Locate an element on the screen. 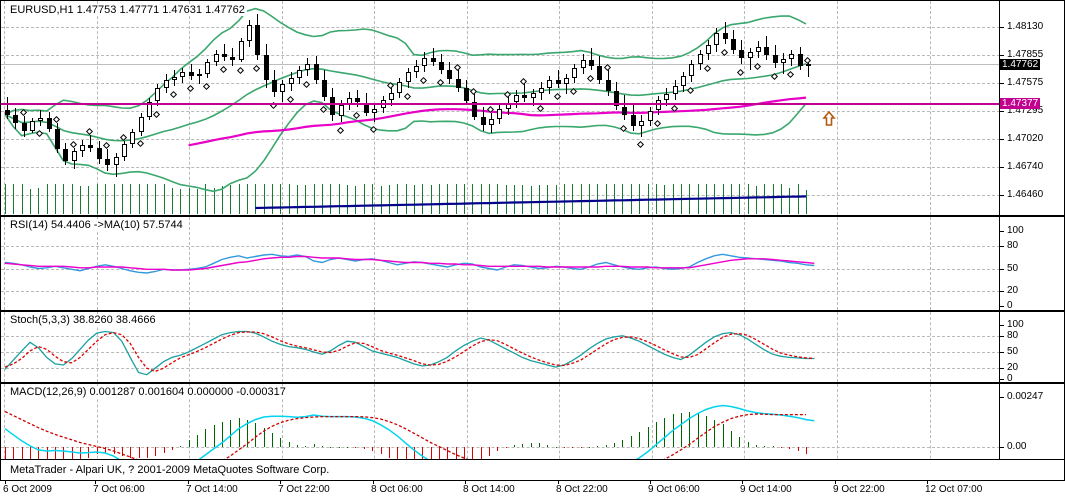 The width and height of the screenshot is (1065, 499). time-axis-label: 8 Oct 14:00 is located at coordinates (489, 489).